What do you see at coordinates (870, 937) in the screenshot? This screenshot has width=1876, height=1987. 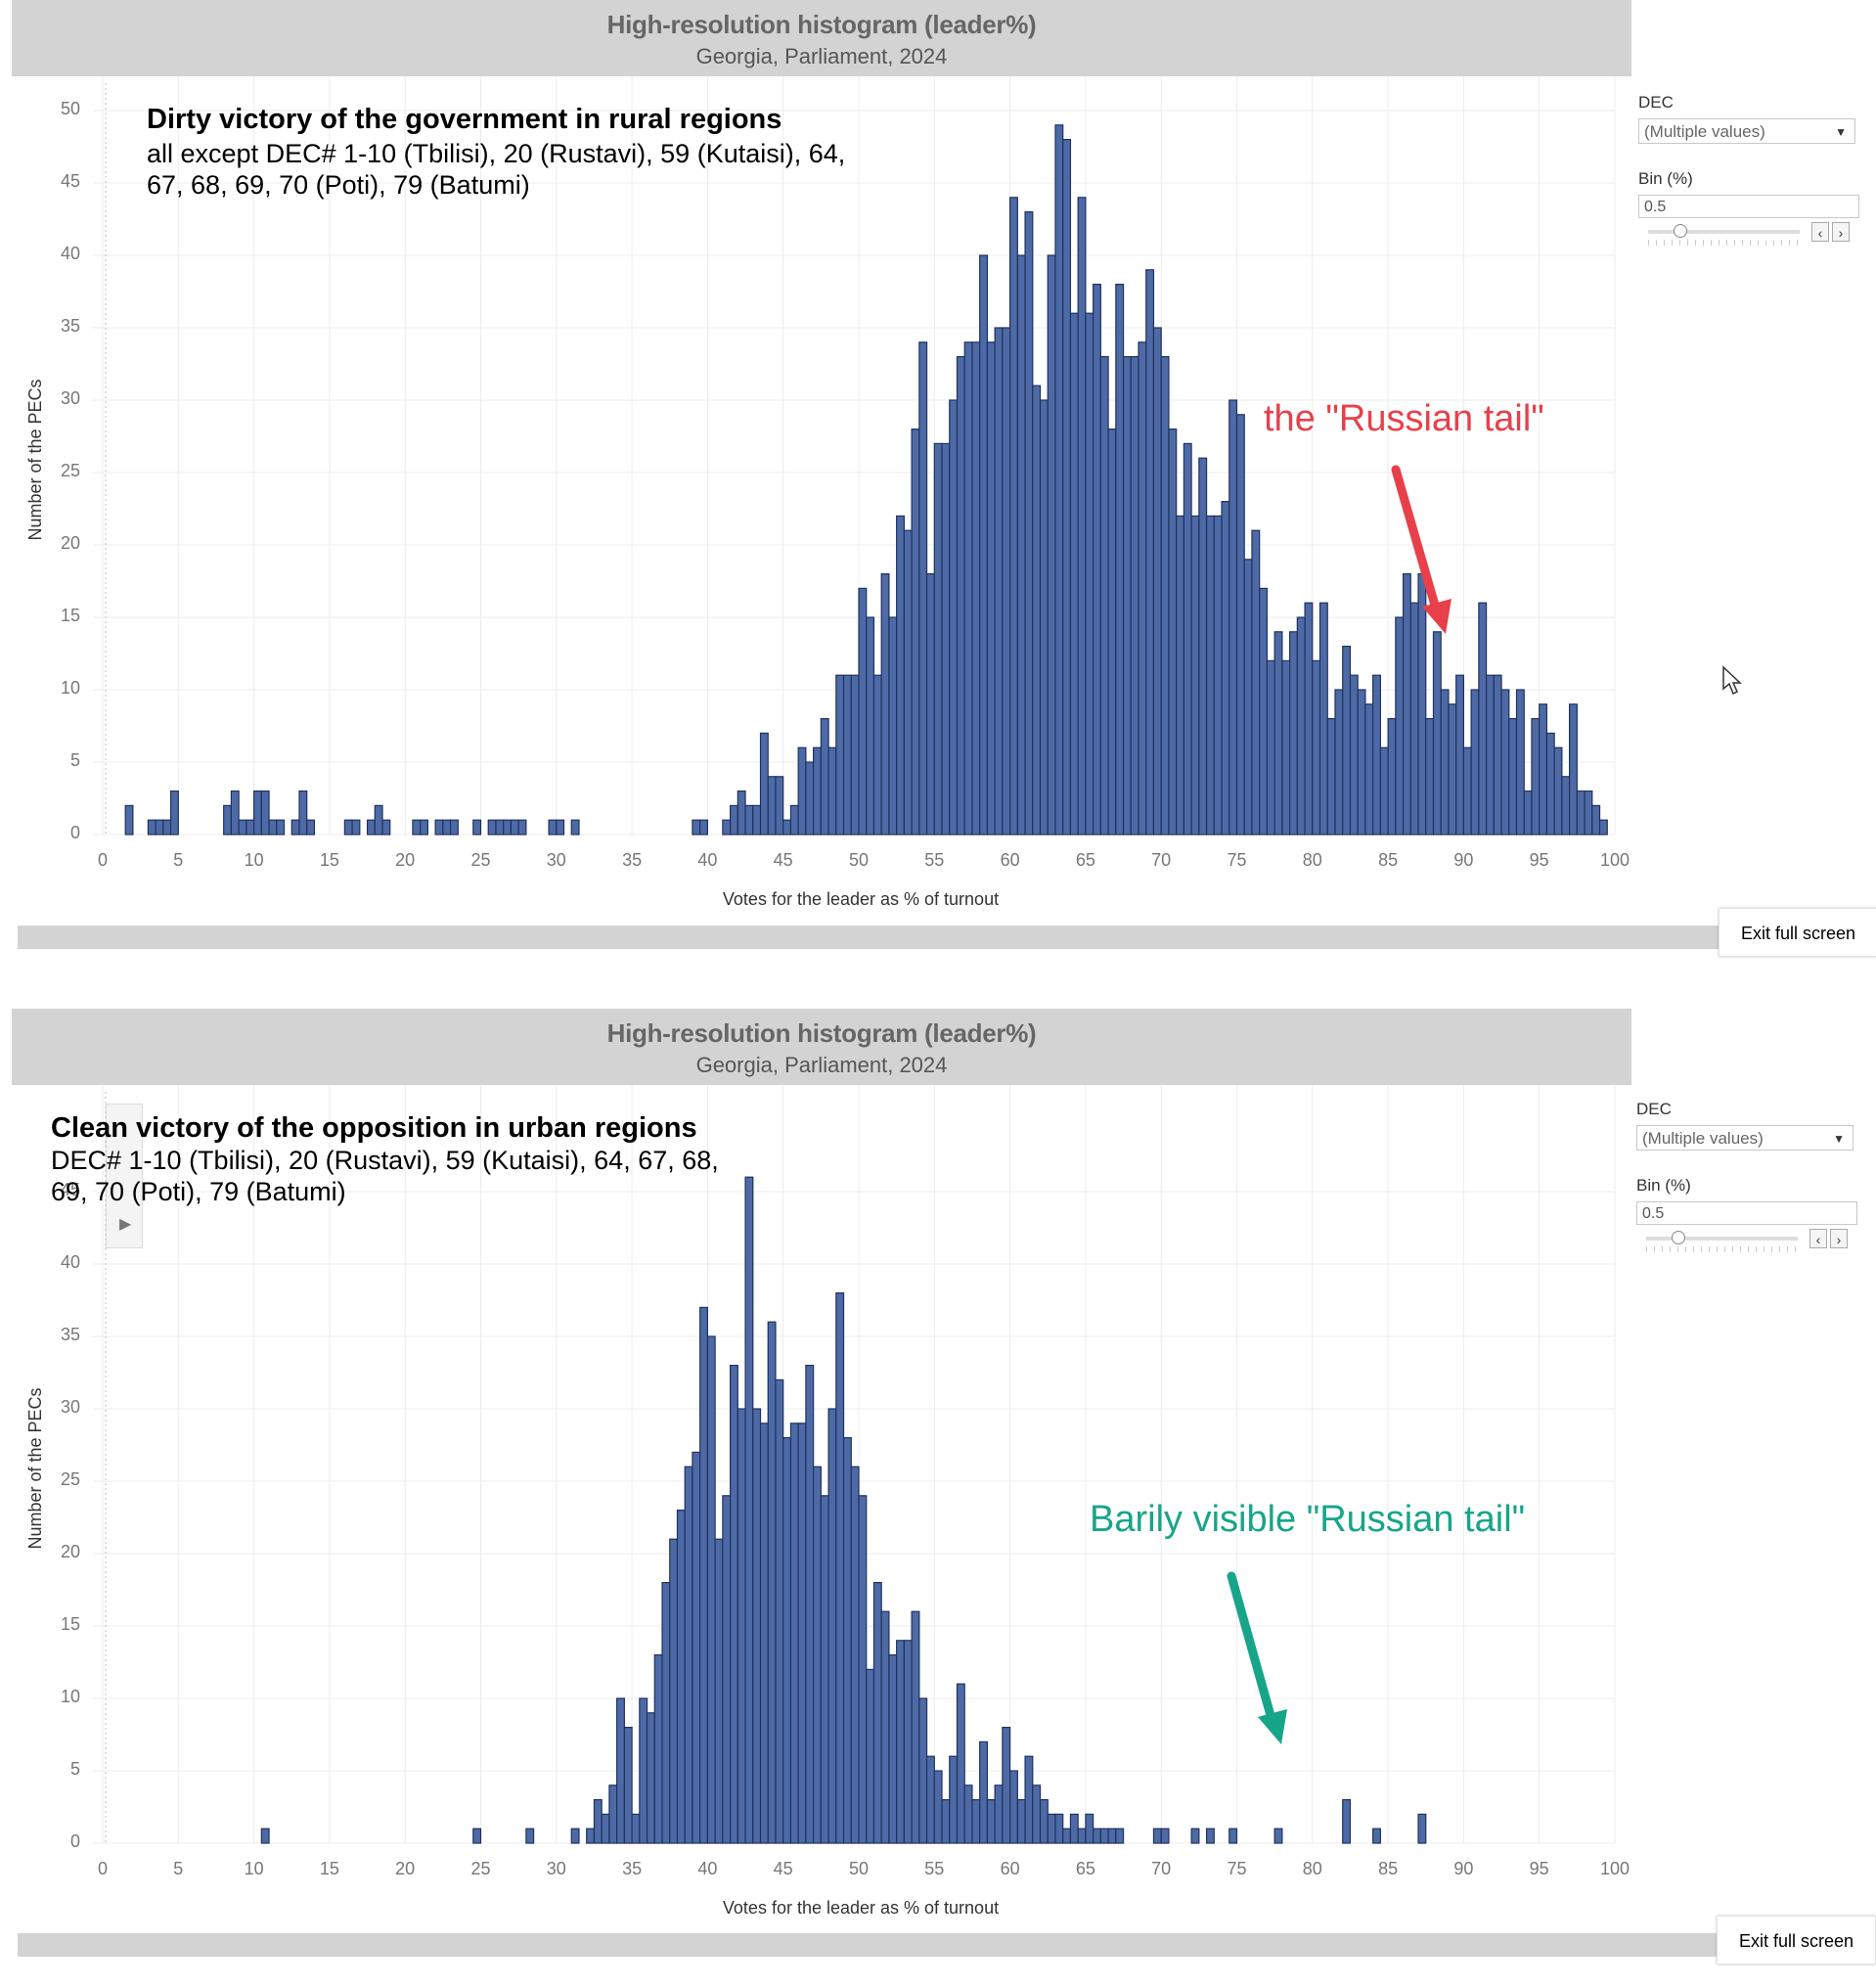 I see `horizontal-scrollbar` at bounding box center [870, 937].